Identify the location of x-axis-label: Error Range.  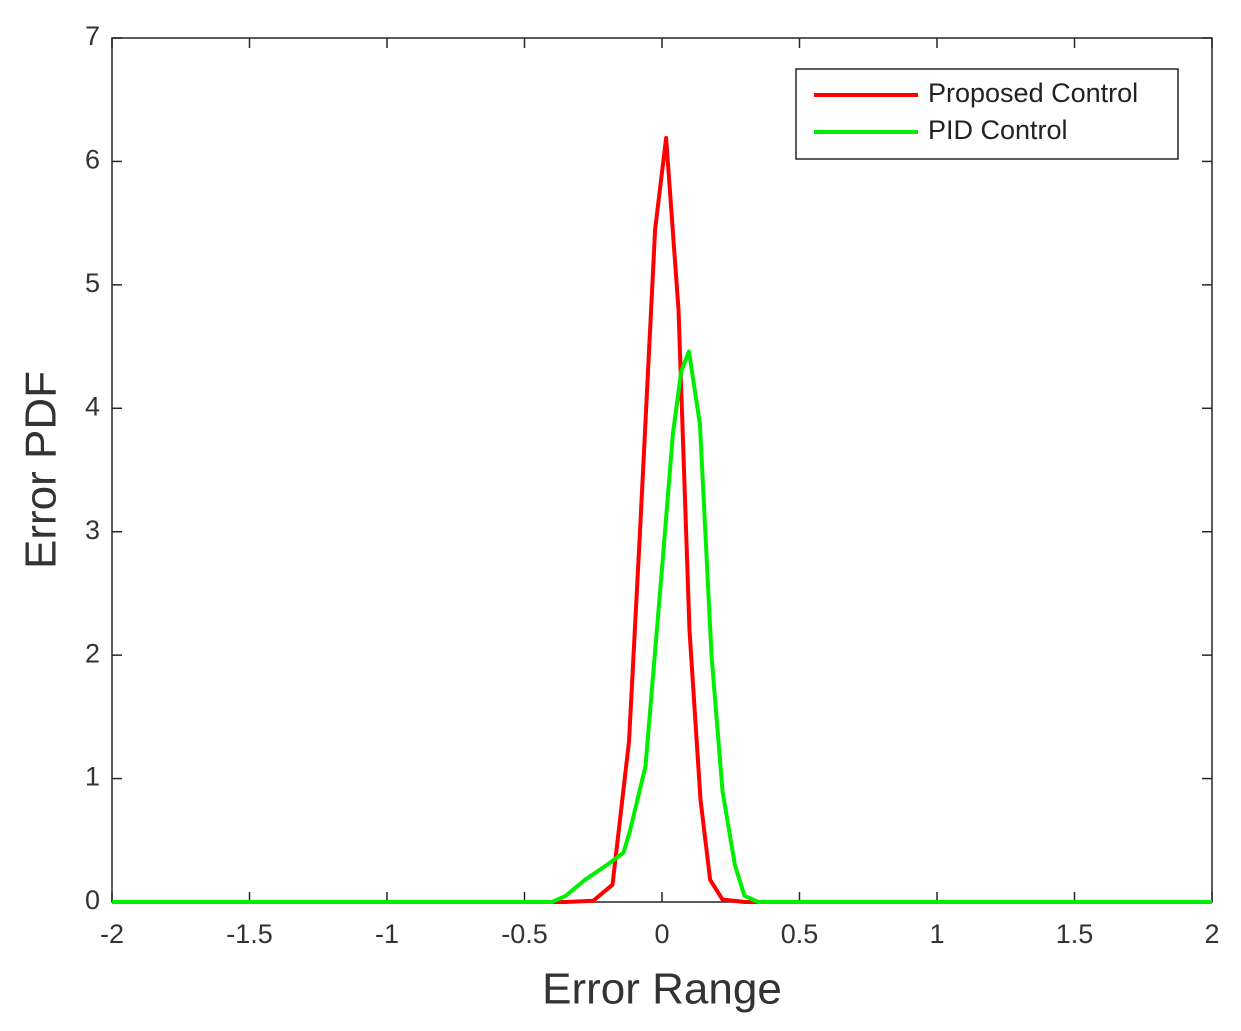
(662, 989).